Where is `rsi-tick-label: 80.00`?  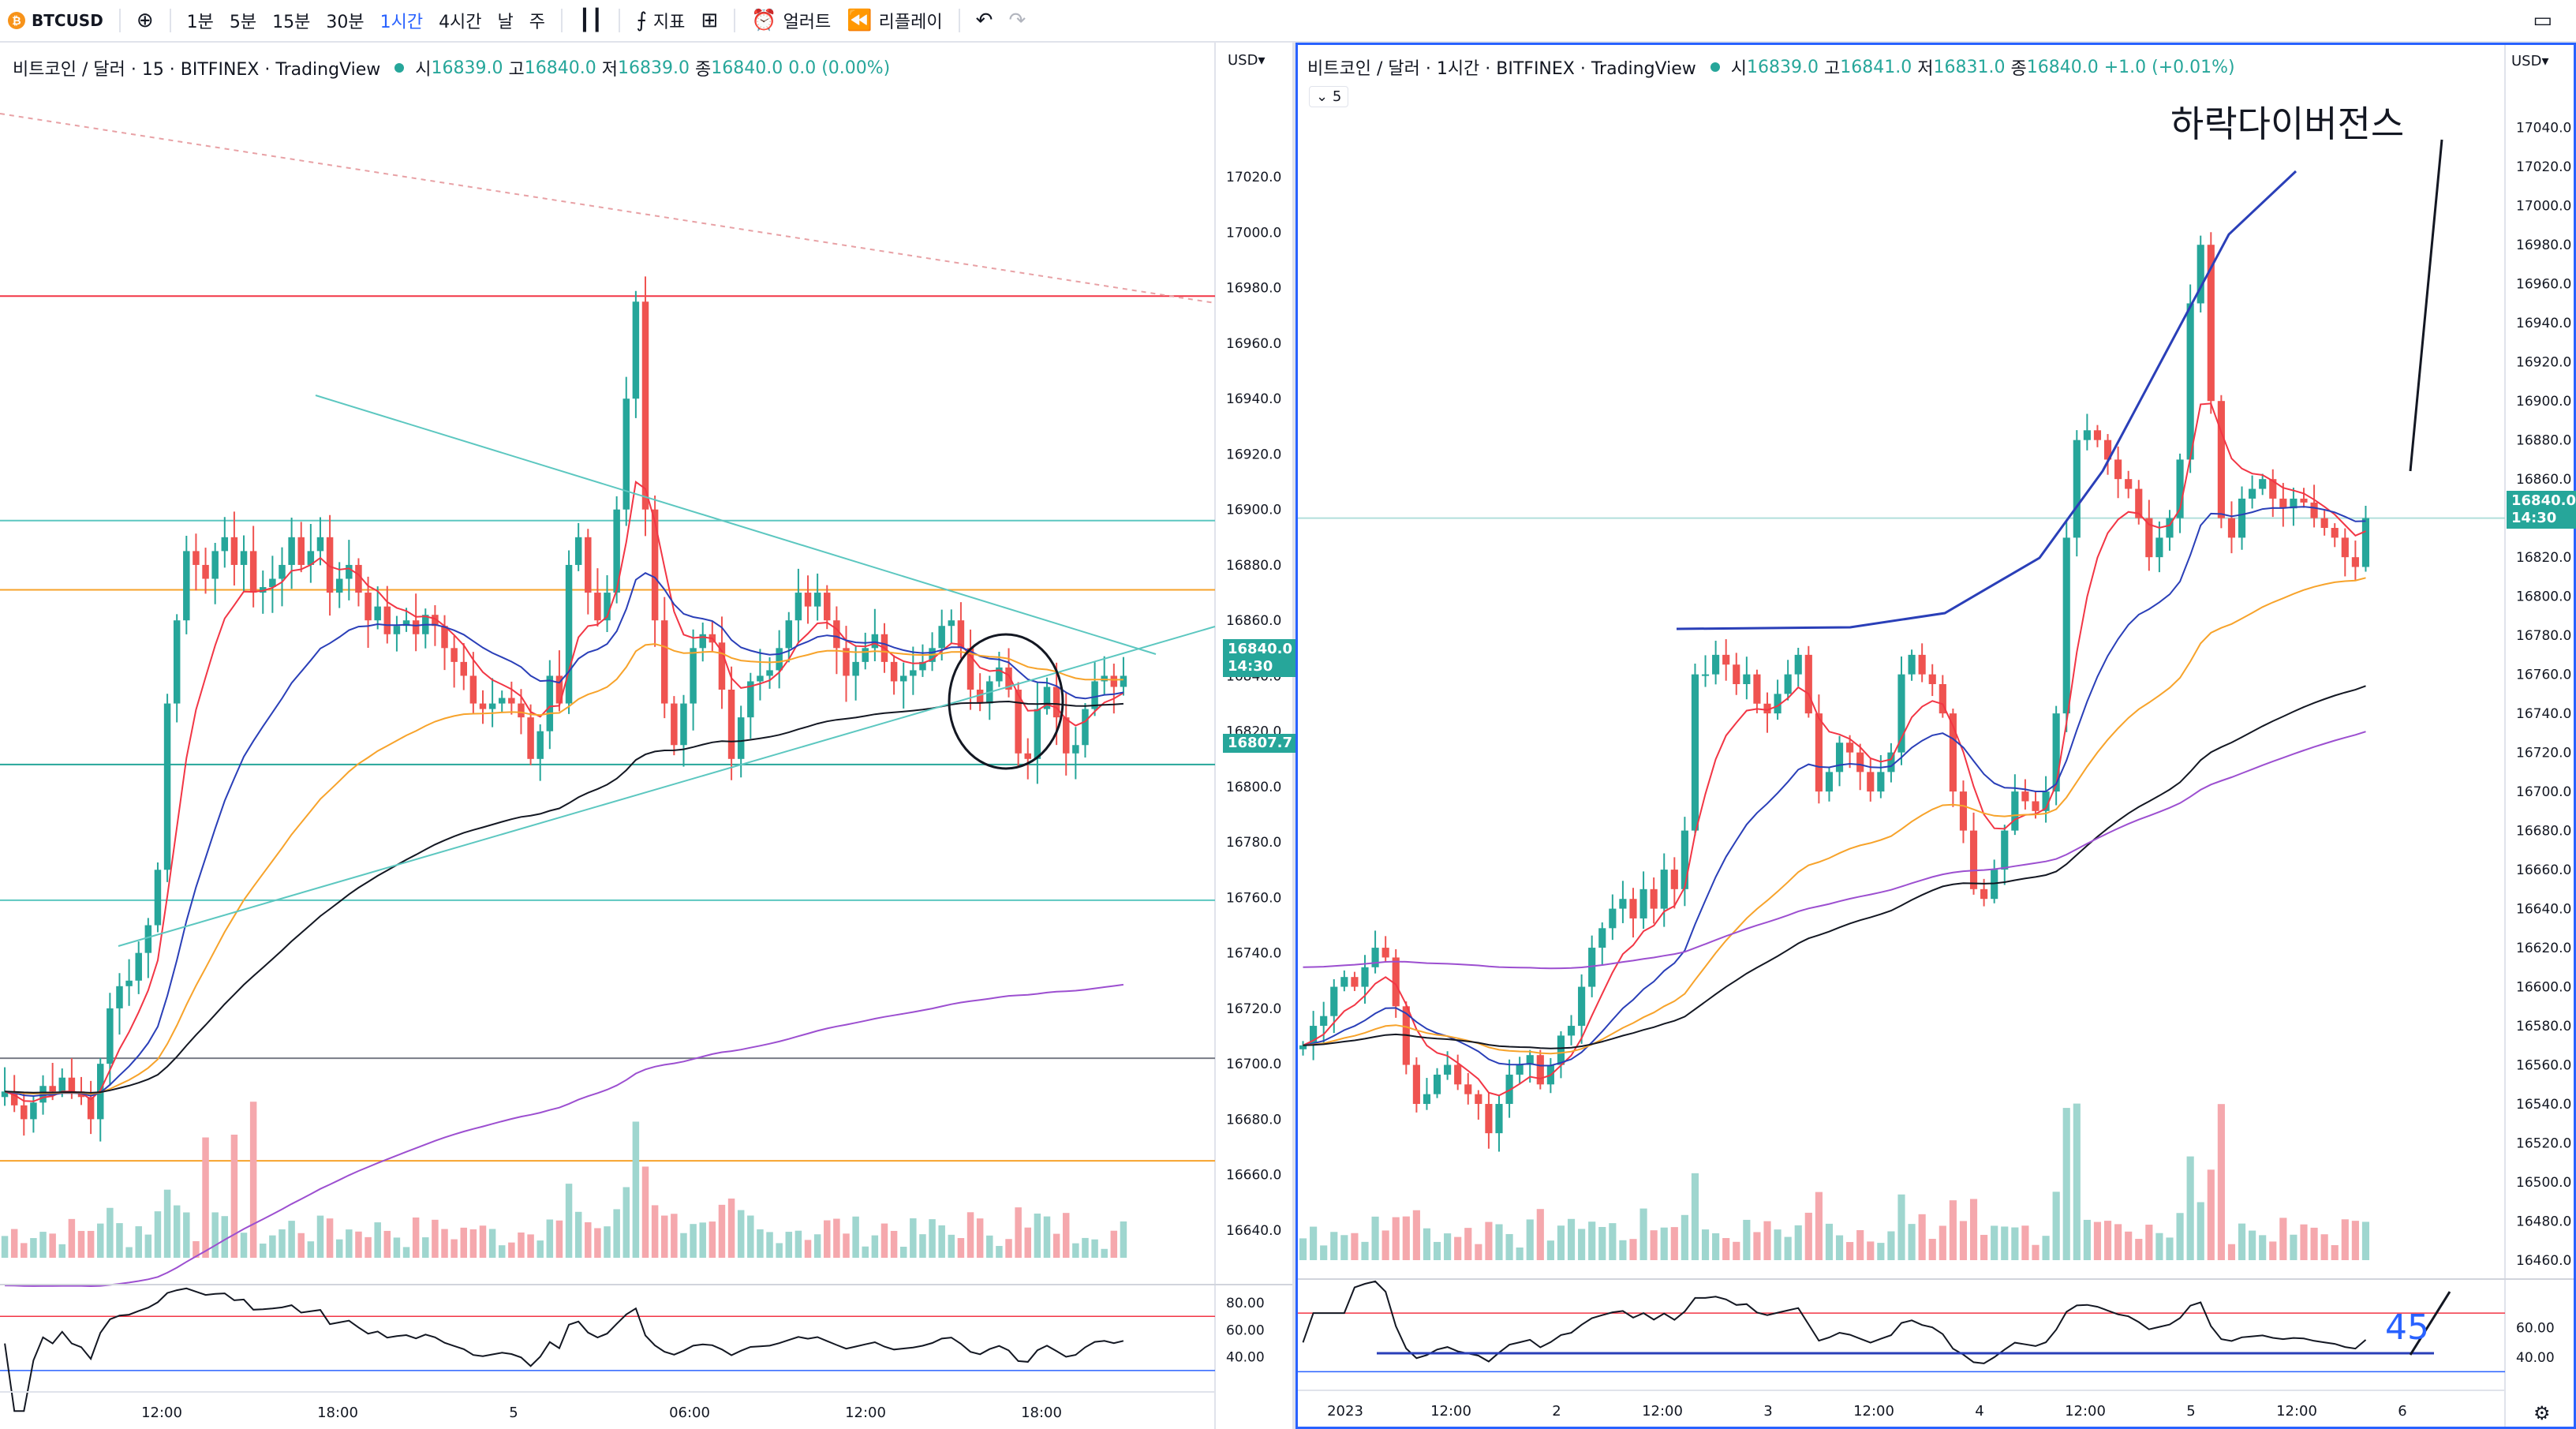 rsi-tick-label: 80.00 is located at coordinates (1245, 1303).